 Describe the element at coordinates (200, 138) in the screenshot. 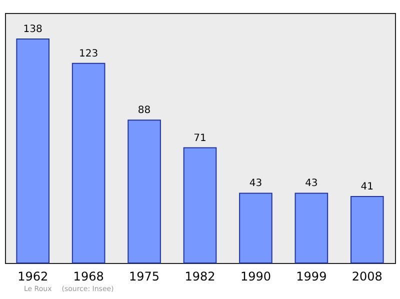

I see `data-label: 71` at that location.